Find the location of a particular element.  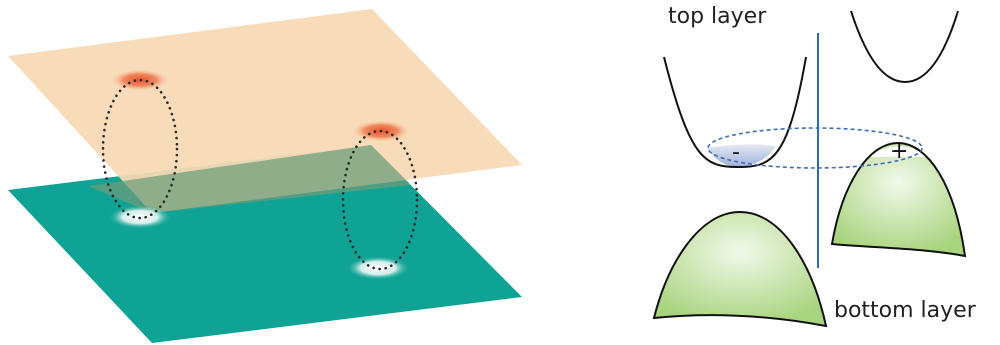

interlayer-exciton-ellipse is located at coordinates (815, 148).